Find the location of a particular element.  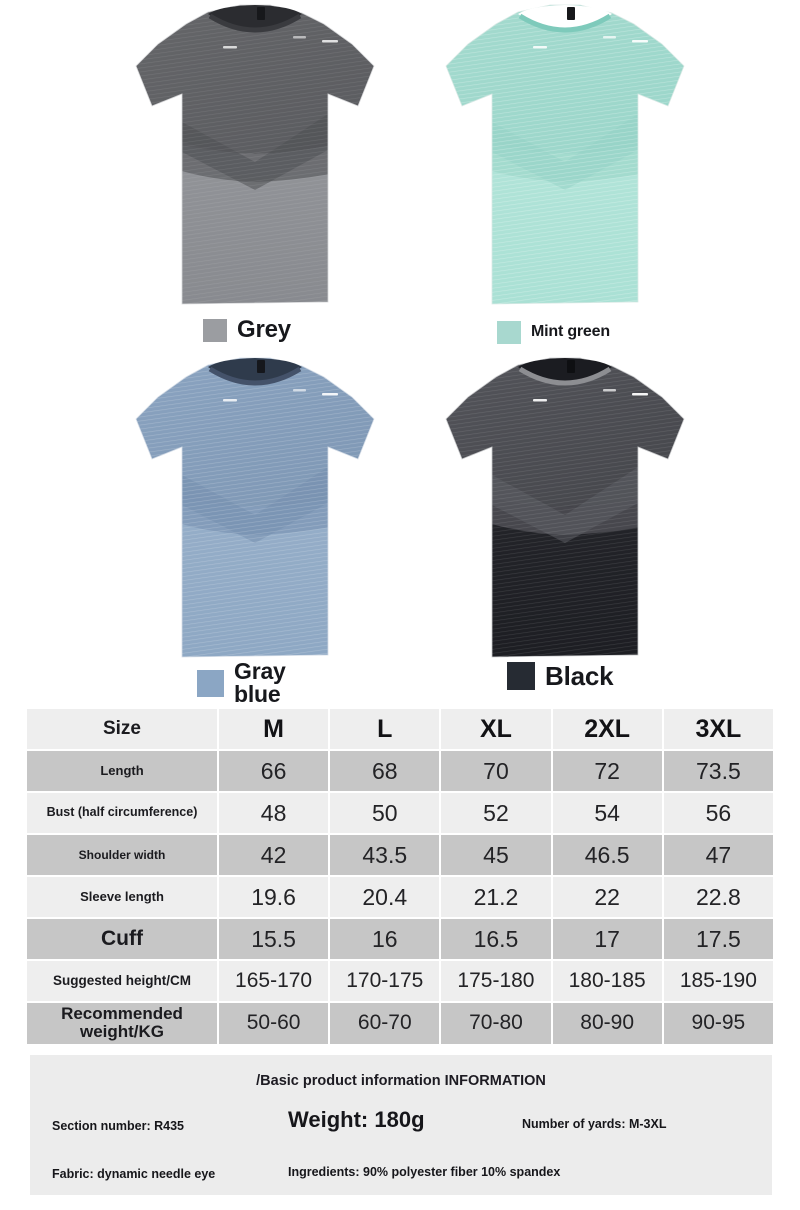

table-cell: 22.8 is located at coordinates (718, 897).